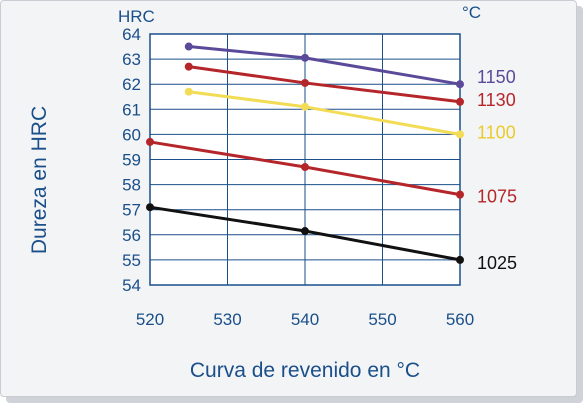  What do you see at coordinates (131, 34) in the screenshot?
I see `y-tick-label: 64` at bounding box center [131, 34].